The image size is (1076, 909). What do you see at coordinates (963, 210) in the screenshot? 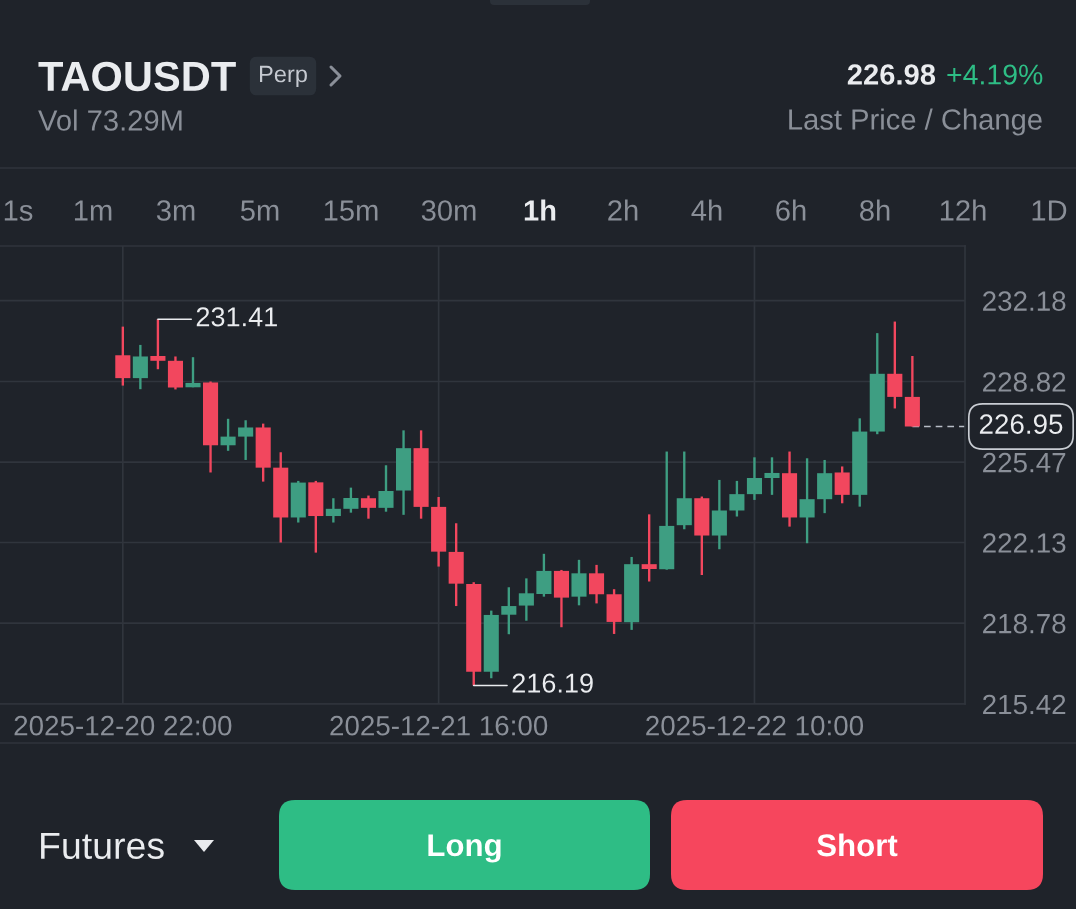
I see `text: 12h` at bounding box center [963, 210].